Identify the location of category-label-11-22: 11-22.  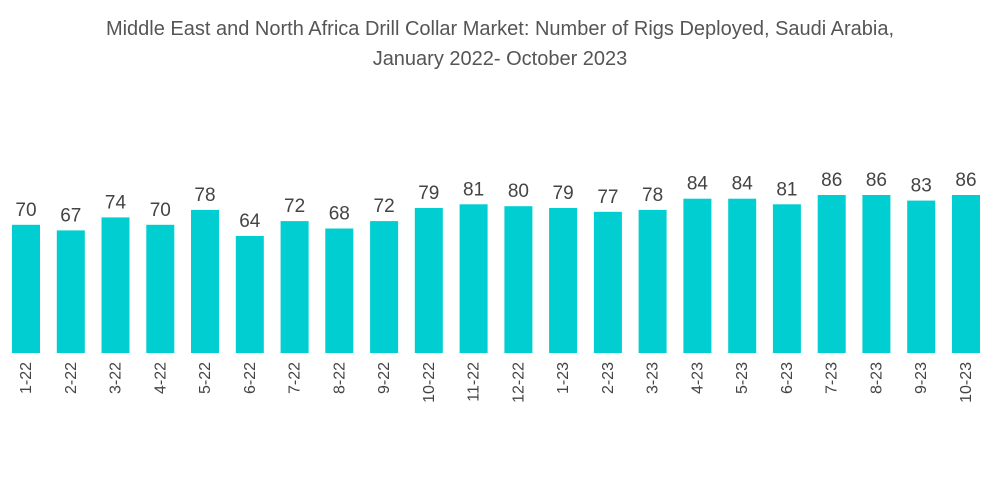
(474, 382).